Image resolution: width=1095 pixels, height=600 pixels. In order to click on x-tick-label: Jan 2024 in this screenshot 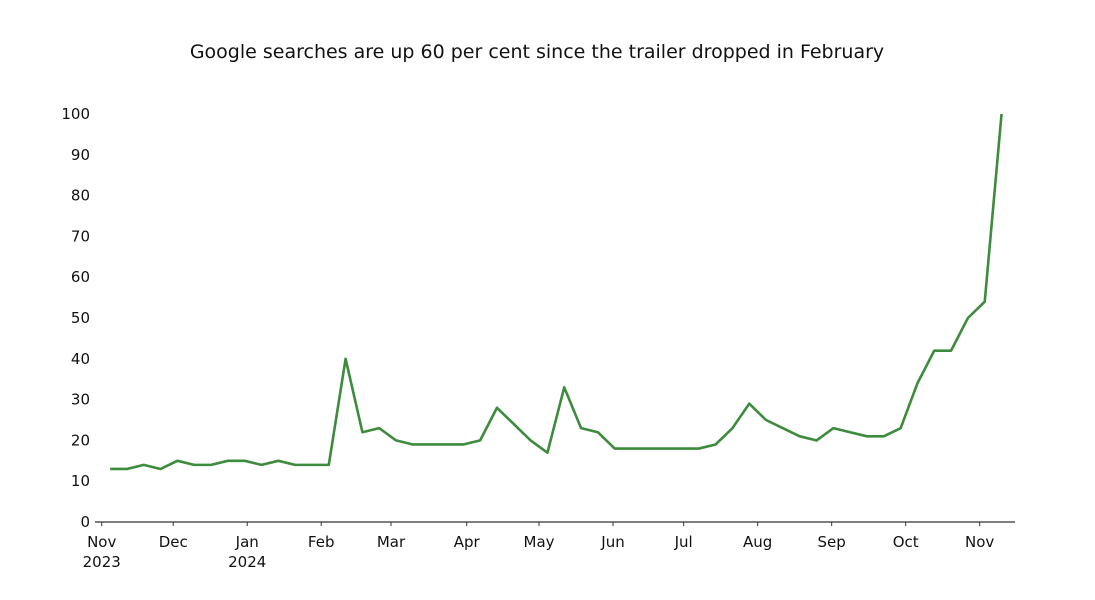, I will do `click(247, 552)`.